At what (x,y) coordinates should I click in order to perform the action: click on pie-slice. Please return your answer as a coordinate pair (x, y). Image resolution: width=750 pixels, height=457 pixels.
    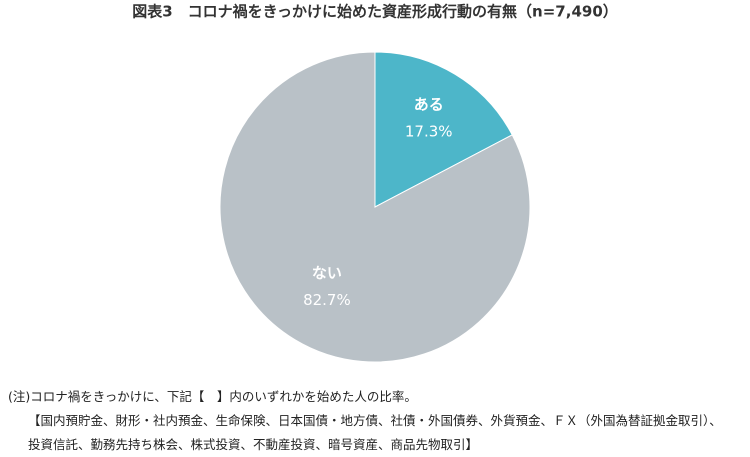
    Looking at the image, I should click on (443, 129).